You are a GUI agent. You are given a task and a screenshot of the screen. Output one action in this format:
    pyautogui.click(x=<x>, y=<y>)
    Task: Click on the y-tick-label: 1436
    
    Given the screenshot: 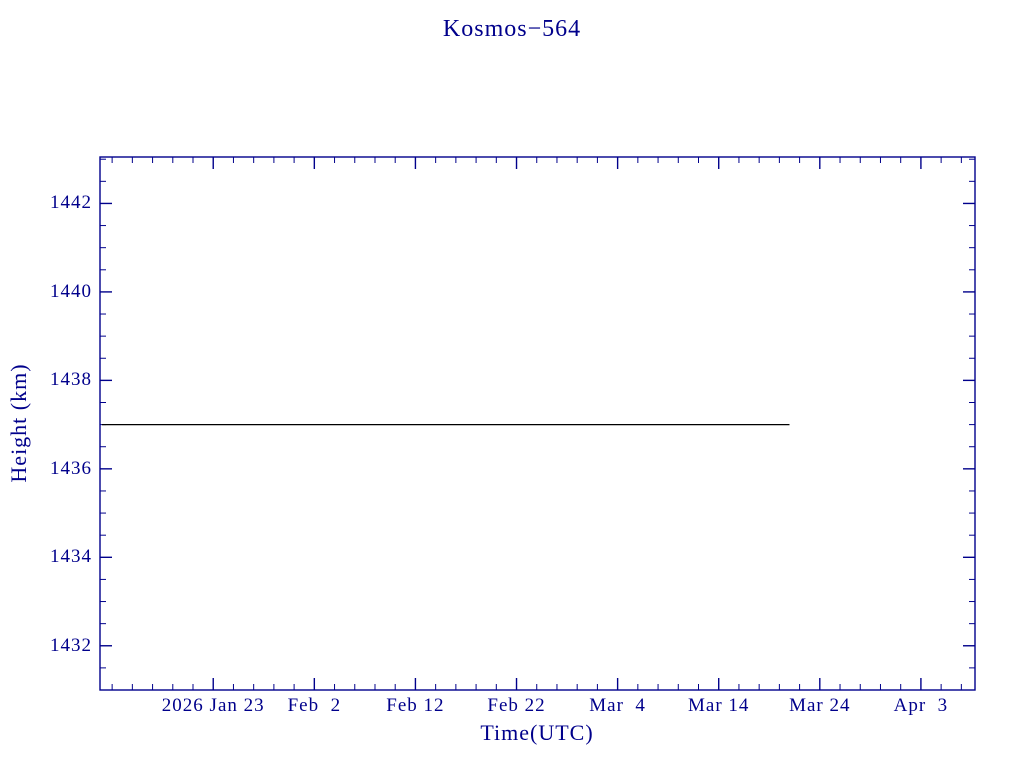 What is the action you would take?
    pyautogui.click(x=71, y=468)
    